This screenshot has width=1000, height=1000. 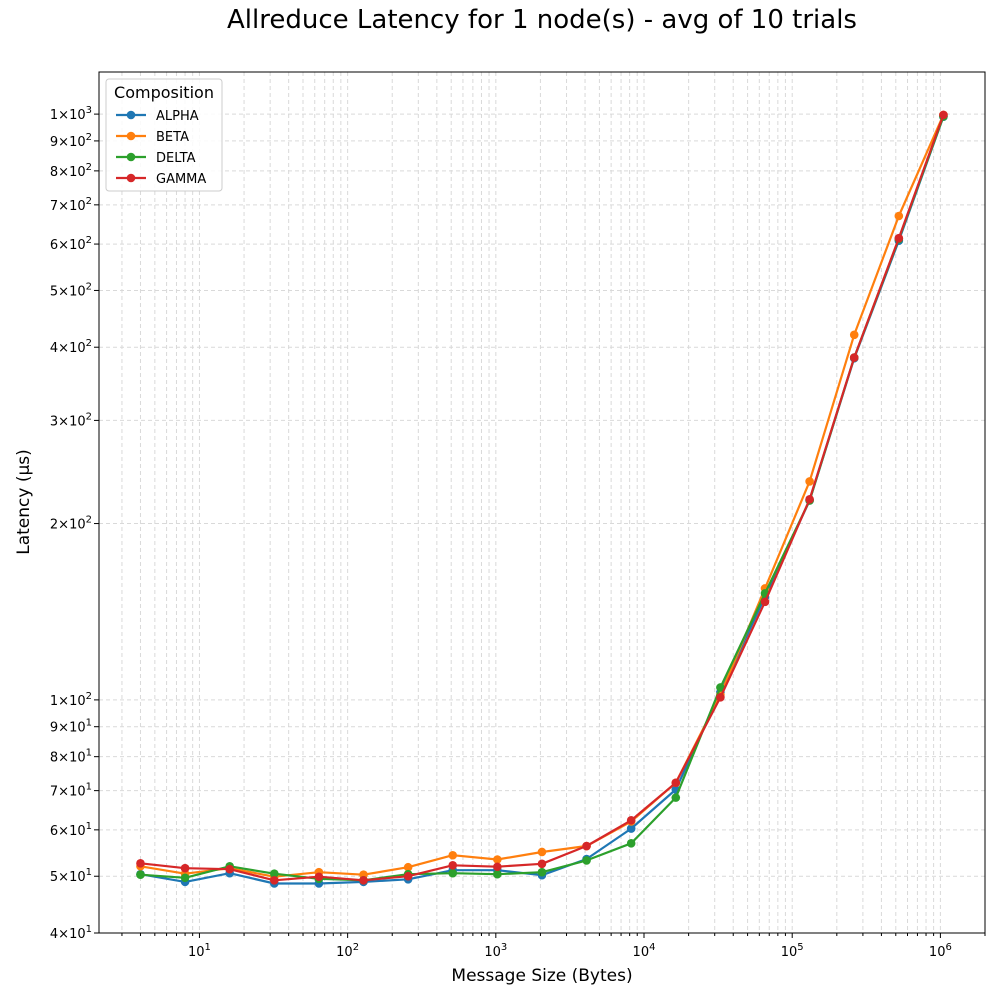 What do you see at coordinates (131, 136) in the screenshot?
I see `legend-marker-beta` at bounding box center [131, 136].